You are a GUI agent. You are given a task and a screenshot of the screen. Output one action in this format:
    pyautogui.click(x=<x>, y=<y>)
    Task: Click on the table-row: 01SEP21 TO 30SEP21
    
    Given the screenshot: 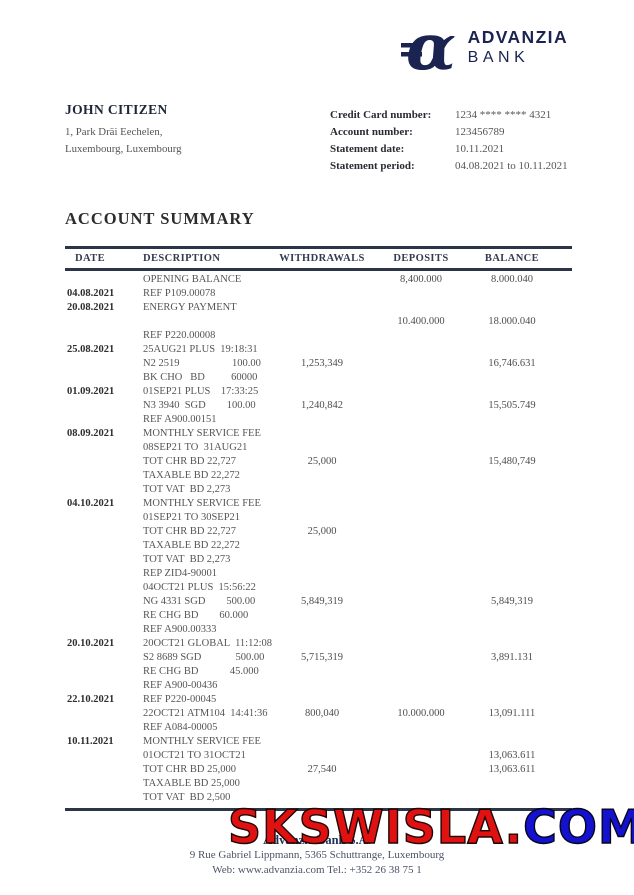 What is the action you would take?
    pyautogui.click(x=318, y=518)
    